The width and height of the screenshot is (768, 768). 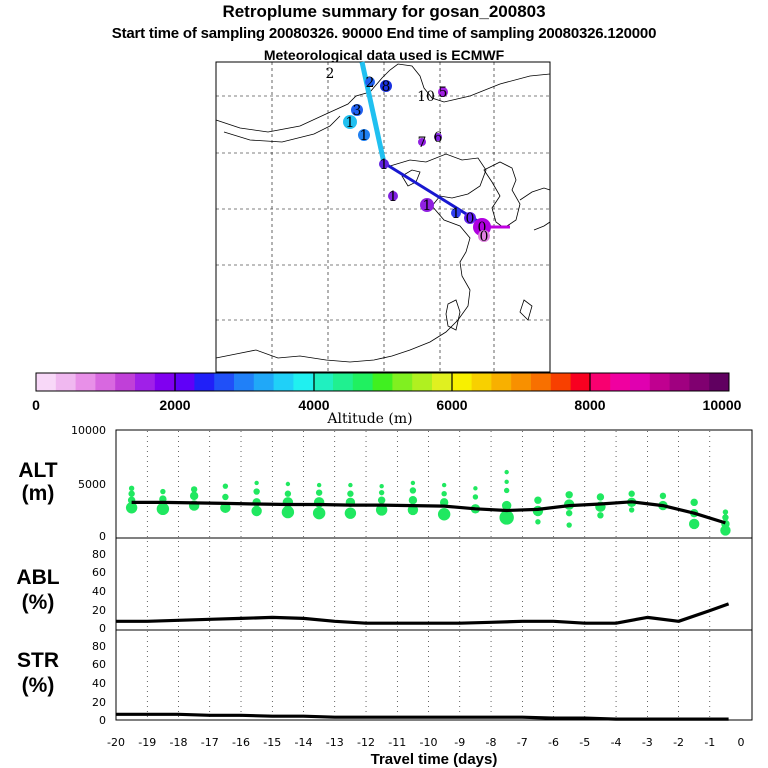 I want to click on x-tick-label: -17, so click(x=210, y=742).